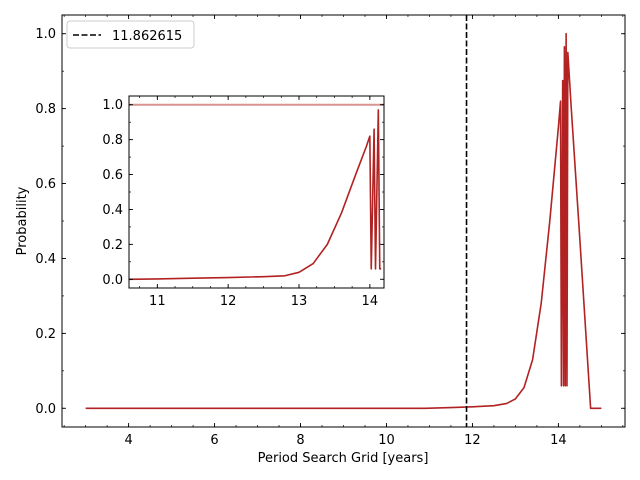 The height and width of the screenshot is (480, 640). Describe the element at coordinates (343, 458) in the screenshot. I see `main-x-axis-label: Period Search Grid [years]` at that location.